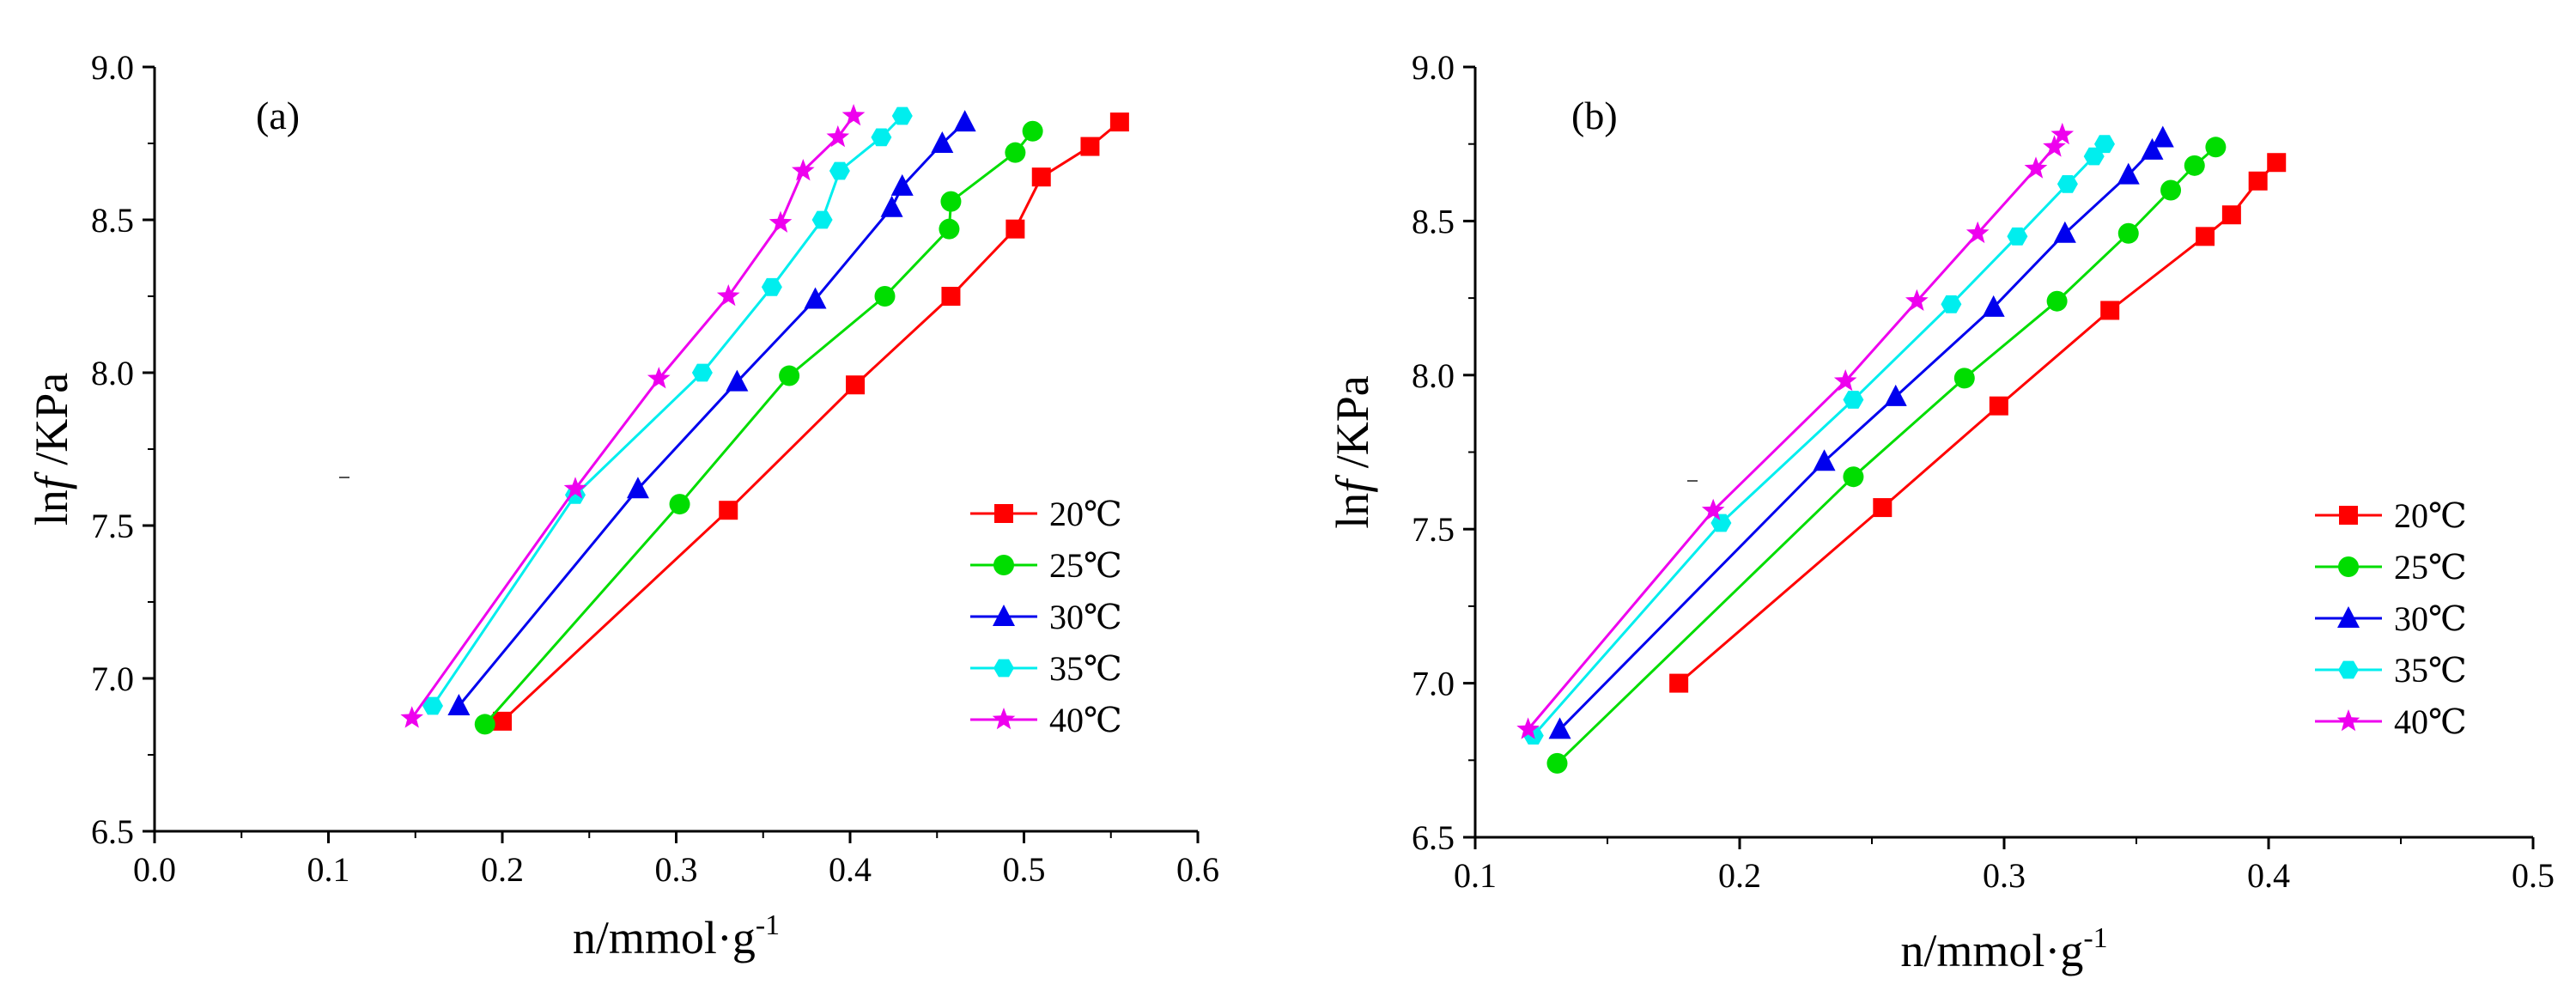  I want to click on y-tick-label: 8.5, so click(112, 220).